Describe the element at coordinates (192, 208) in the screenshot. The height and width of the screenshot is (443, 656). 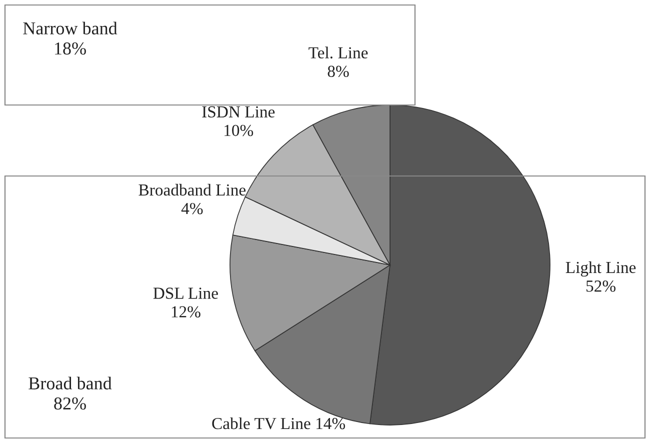
I see `data-label: 4%` at that location.